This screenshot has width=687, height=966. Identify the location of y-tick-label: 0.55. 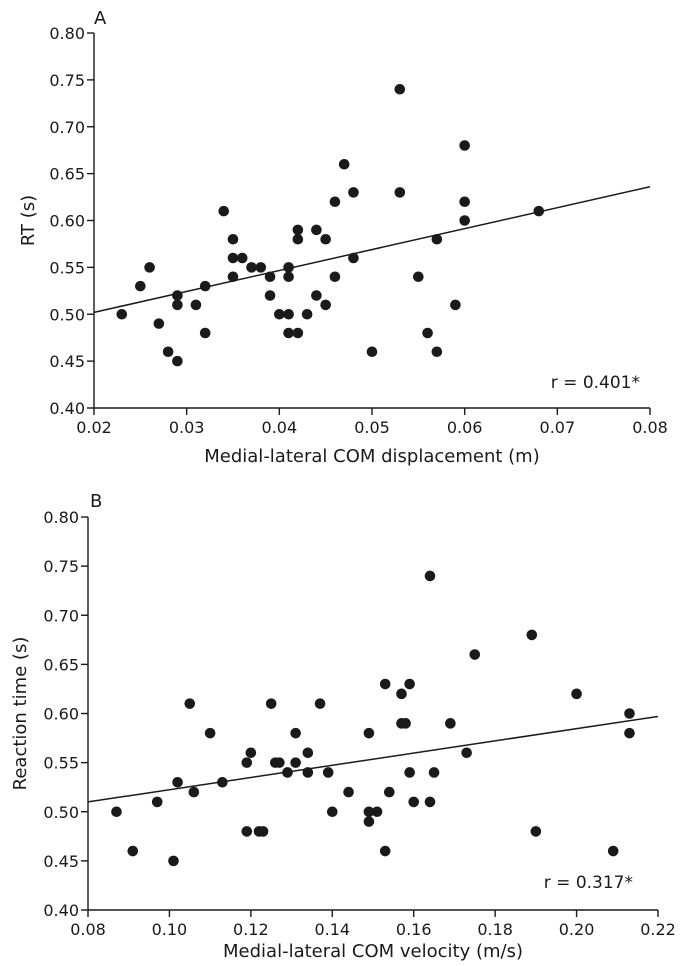
(67, 267).